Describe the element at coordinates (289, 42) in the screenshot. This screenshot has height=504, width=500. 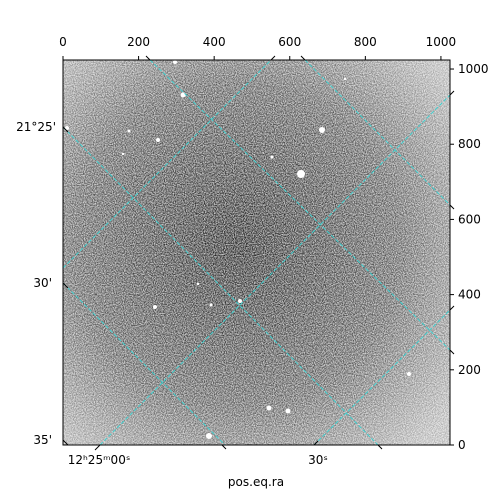
I see `x-tick-label: 600` at that location.